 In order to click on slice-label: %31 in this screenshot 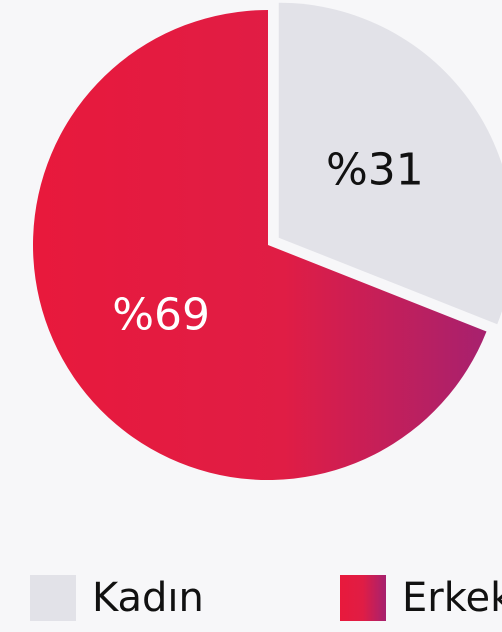, I will do `click(375, 169)`.